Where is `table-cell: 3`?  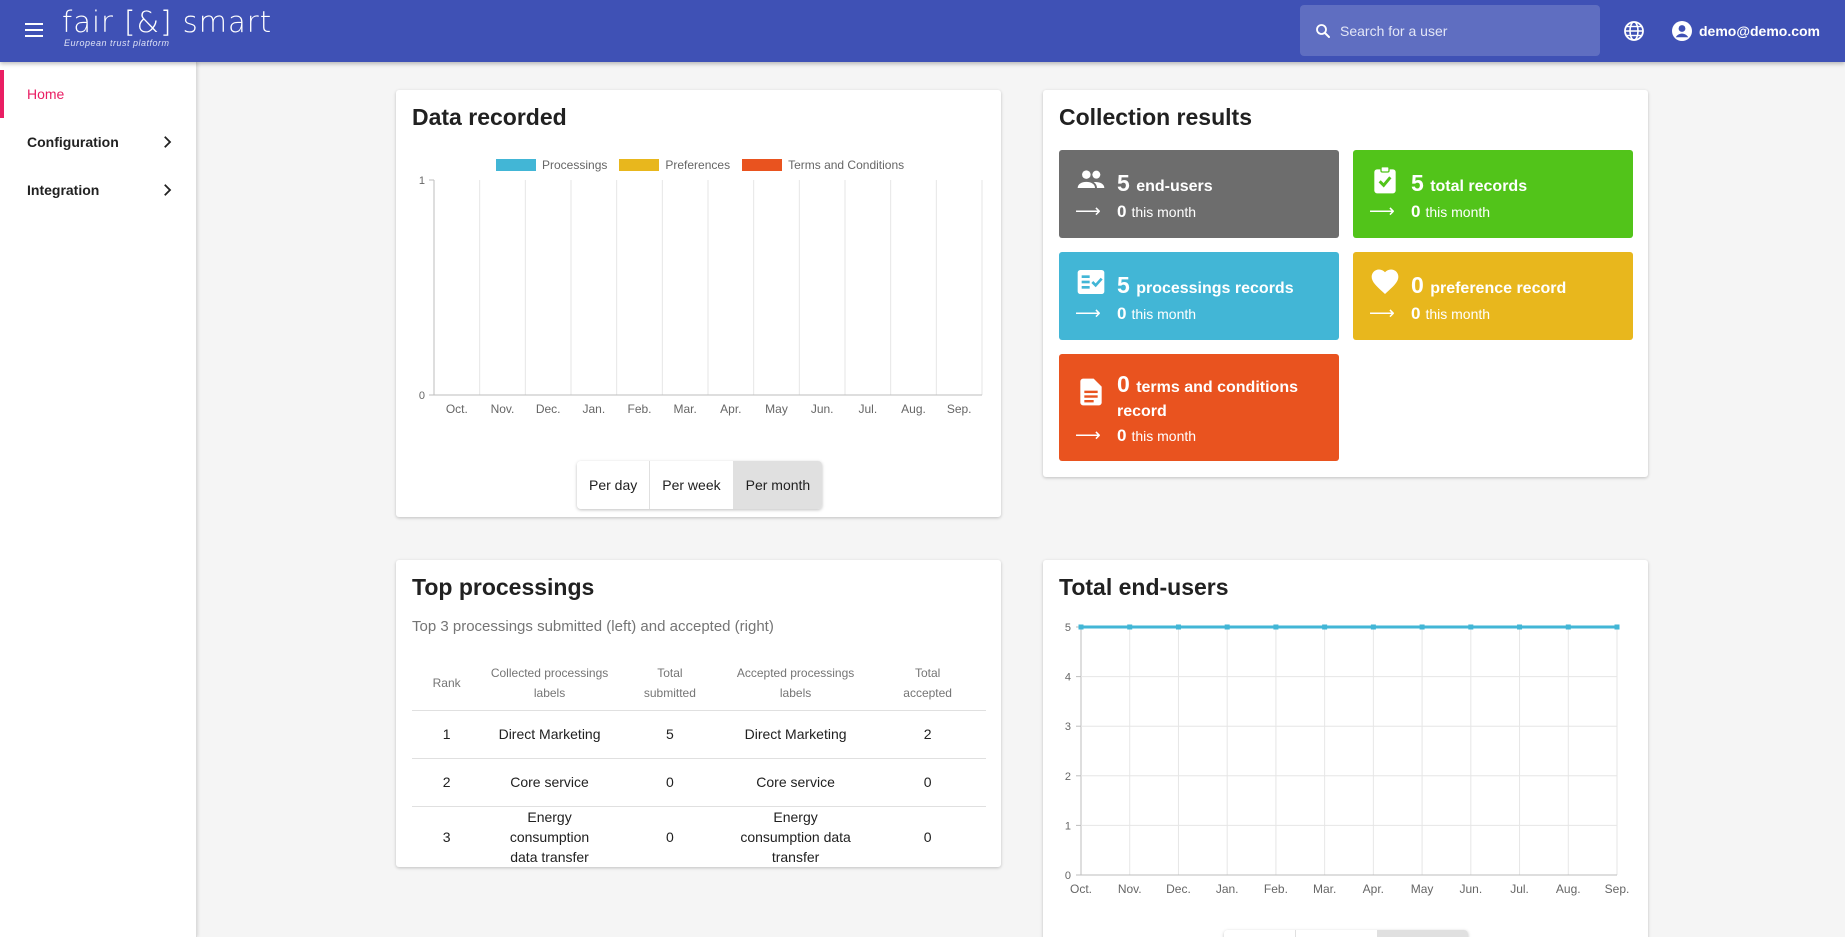 table-cell: 3 is located at coordinates (446, 836).